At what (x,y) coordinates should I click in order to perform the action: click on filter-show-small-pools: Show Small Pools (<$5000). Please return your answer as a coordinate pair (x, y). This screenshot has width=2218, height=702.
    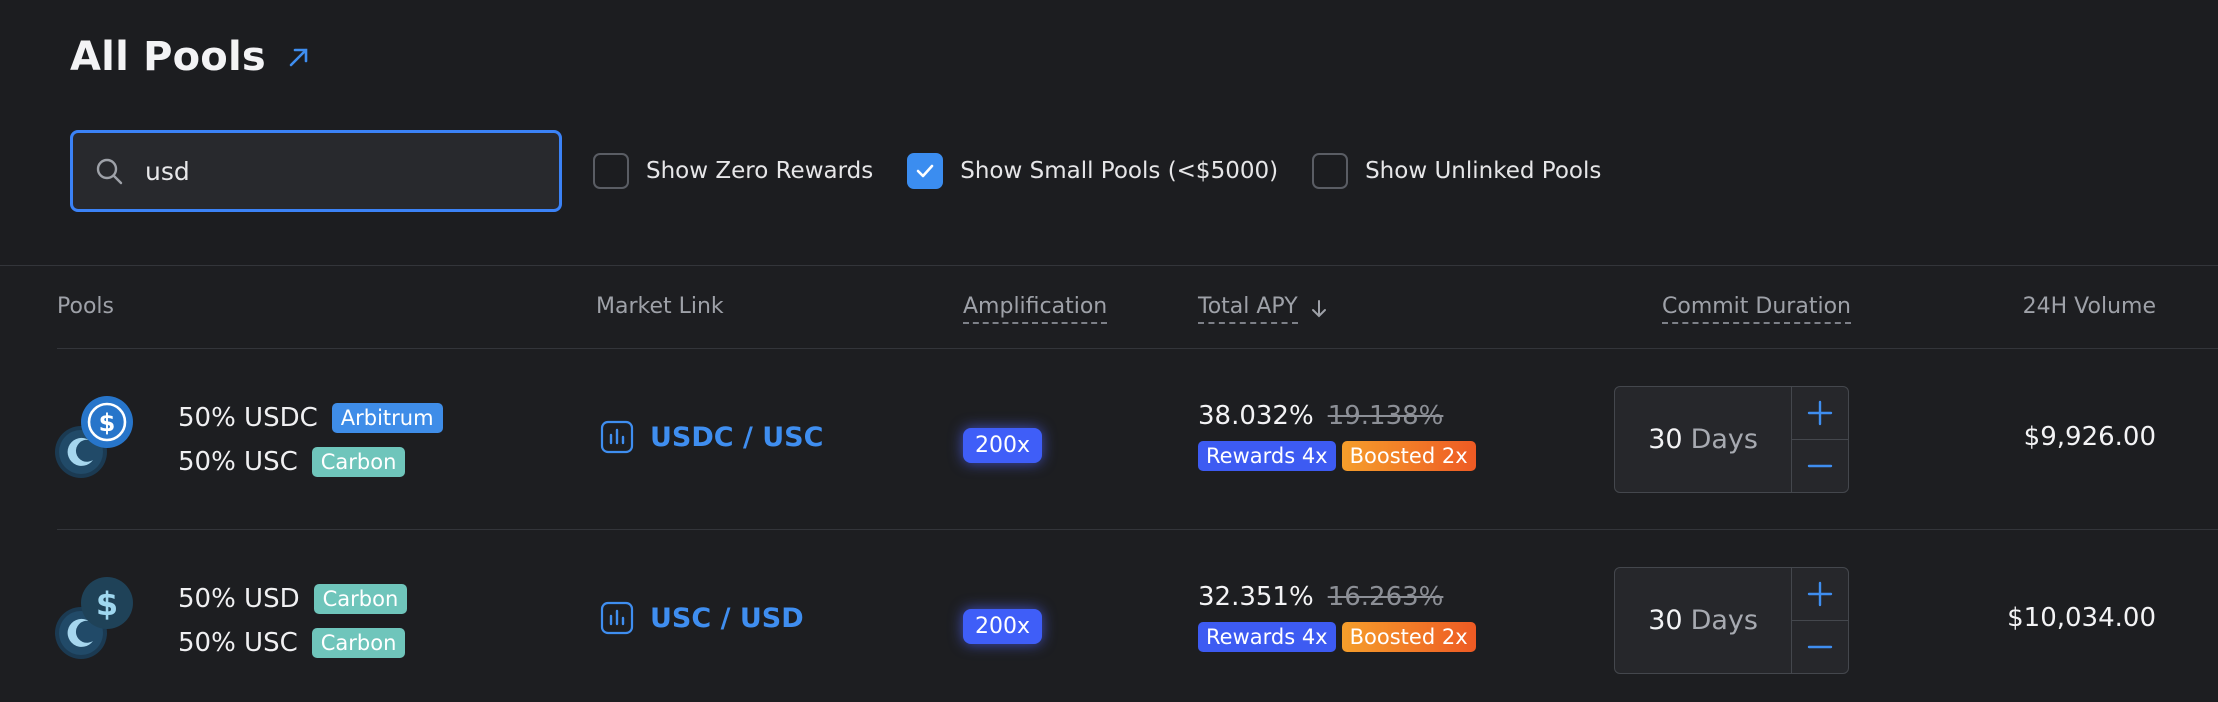
    Looking at the image, I should click on (1092, 171).